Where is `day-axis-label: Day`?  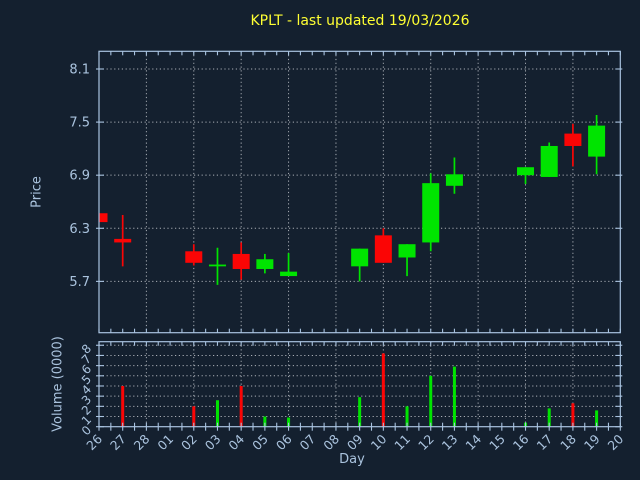 day-axis-label: Day is located at coordinates (352, 459).